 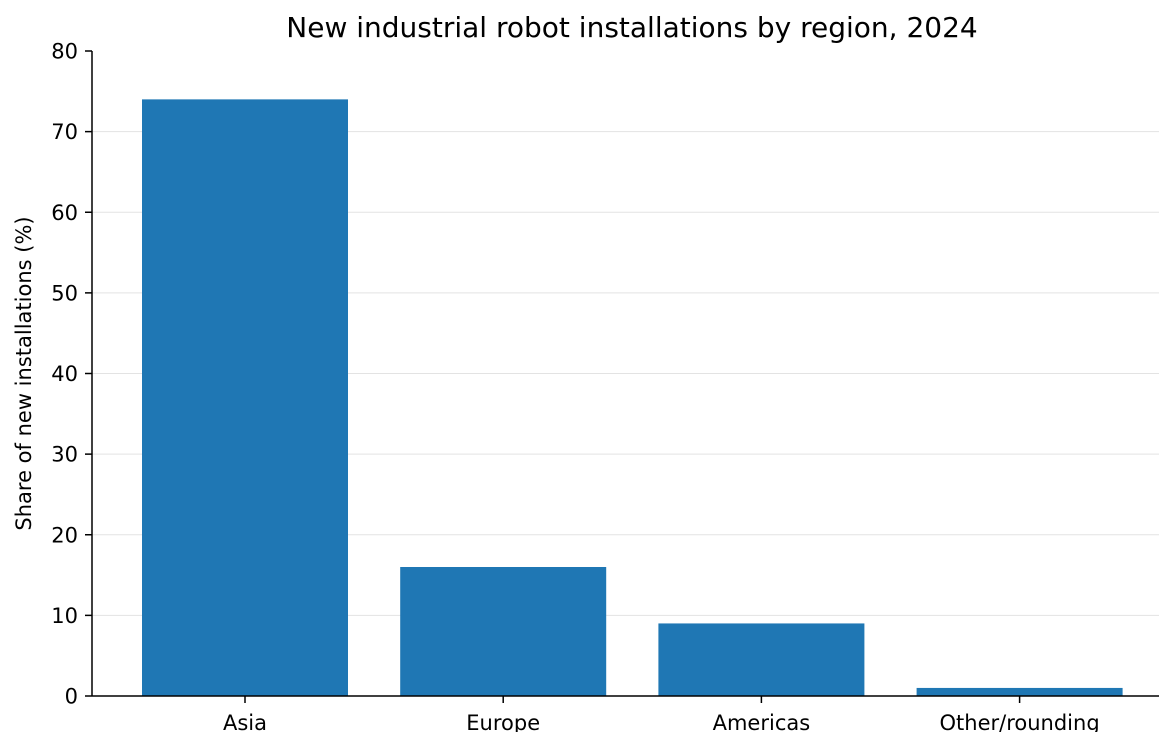 I want to click on y-axis-ticks: 0 10 20 30 40 50 60 70 80, so click(x=71, y=374).